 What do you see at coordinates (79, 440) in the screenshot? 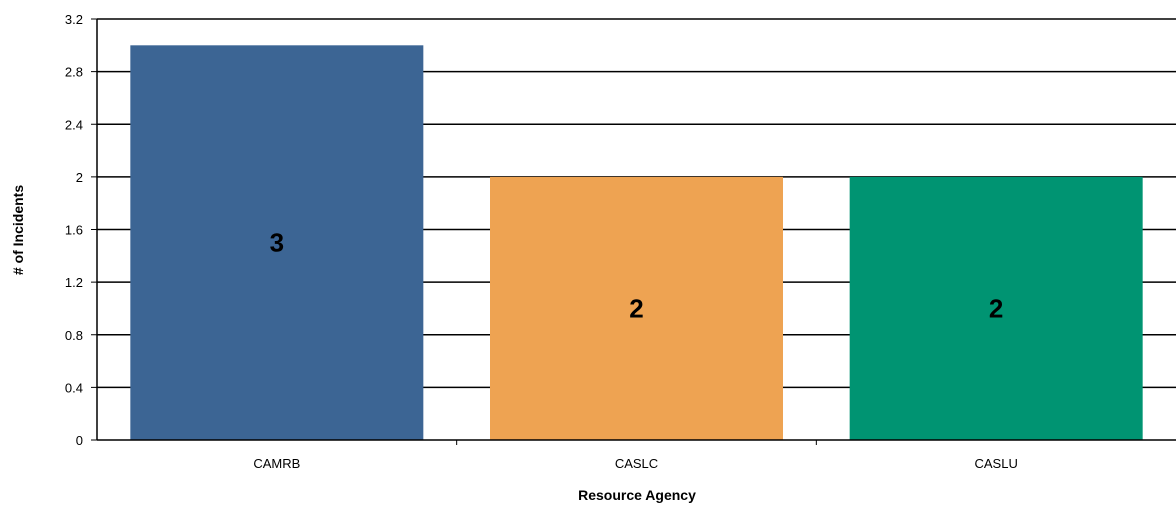
I see `y-tick-label: 0` at bounding box center [79, 440].